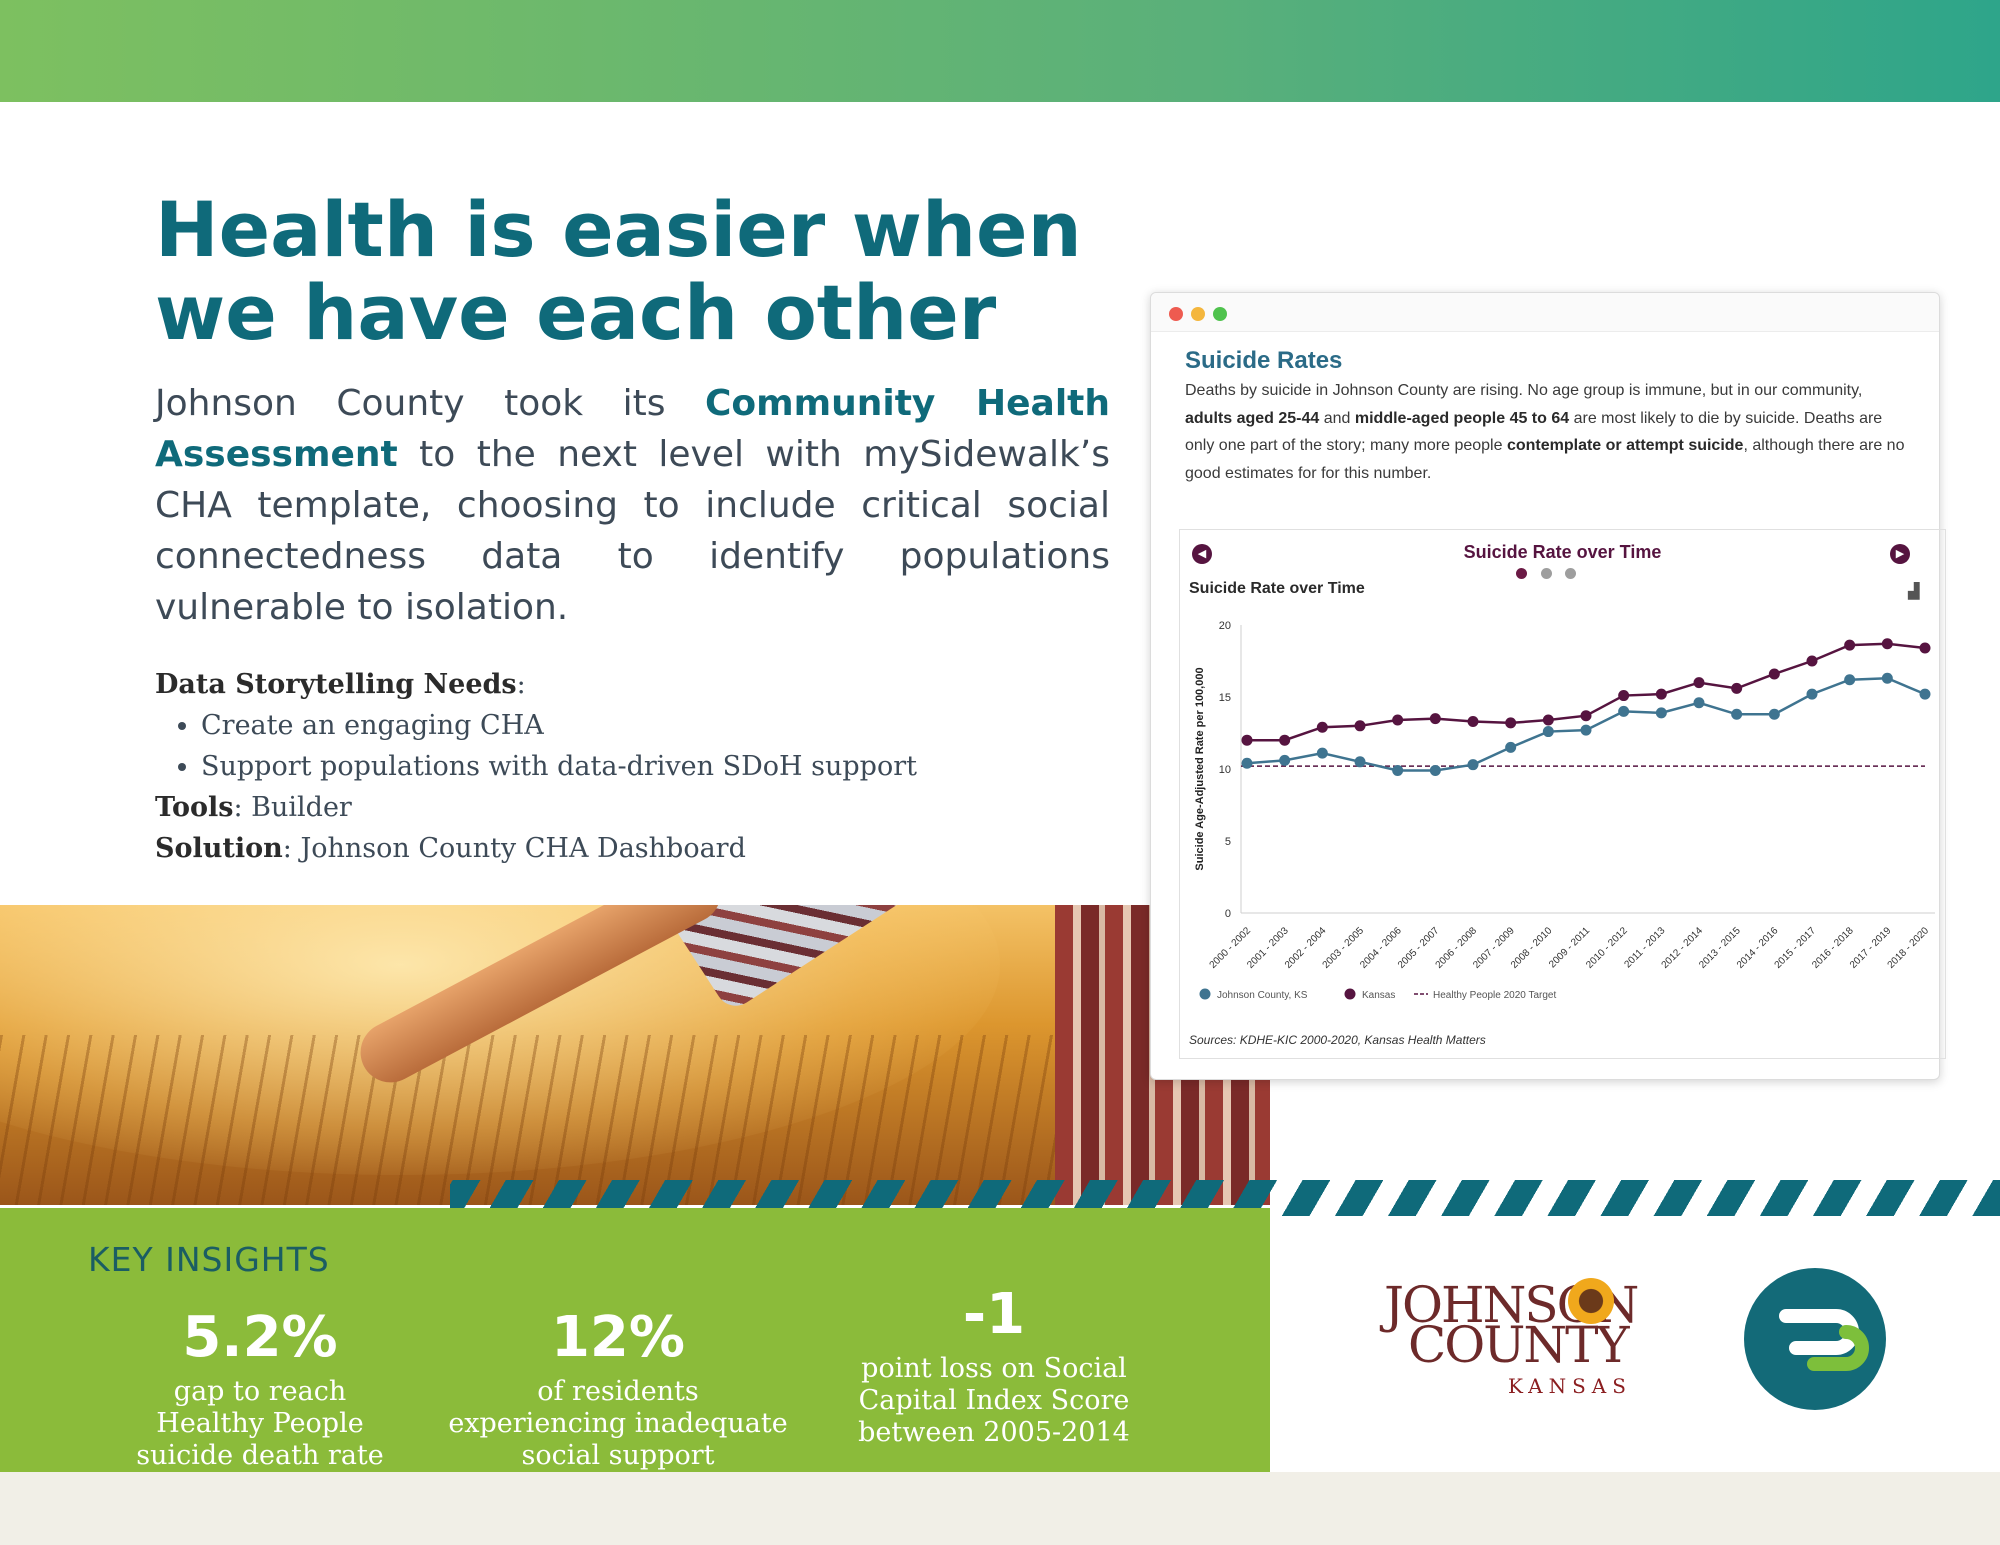  I want to click on insight-desc-line: social support, so click(618, 1455).